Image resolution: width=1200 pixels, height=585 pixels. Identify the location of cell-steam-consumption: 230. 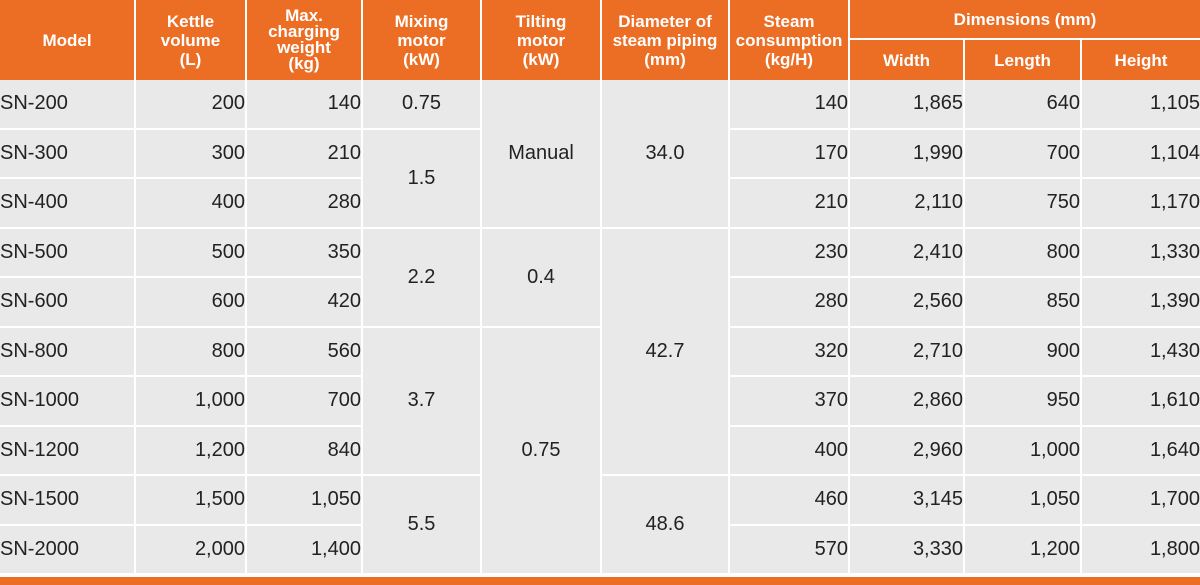
(790, 253).